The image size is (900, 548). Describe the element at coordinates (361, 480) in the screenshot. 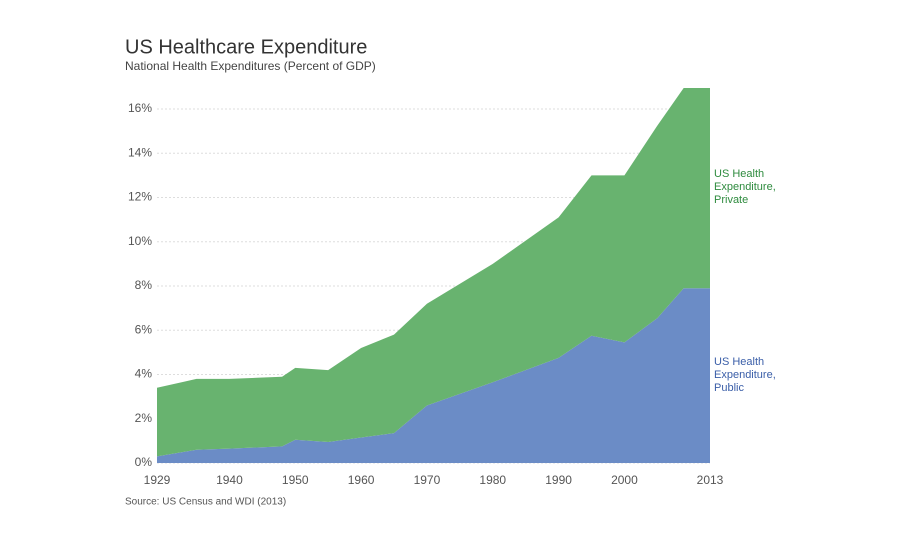

I see `x-tick-label: 1960` at that location.